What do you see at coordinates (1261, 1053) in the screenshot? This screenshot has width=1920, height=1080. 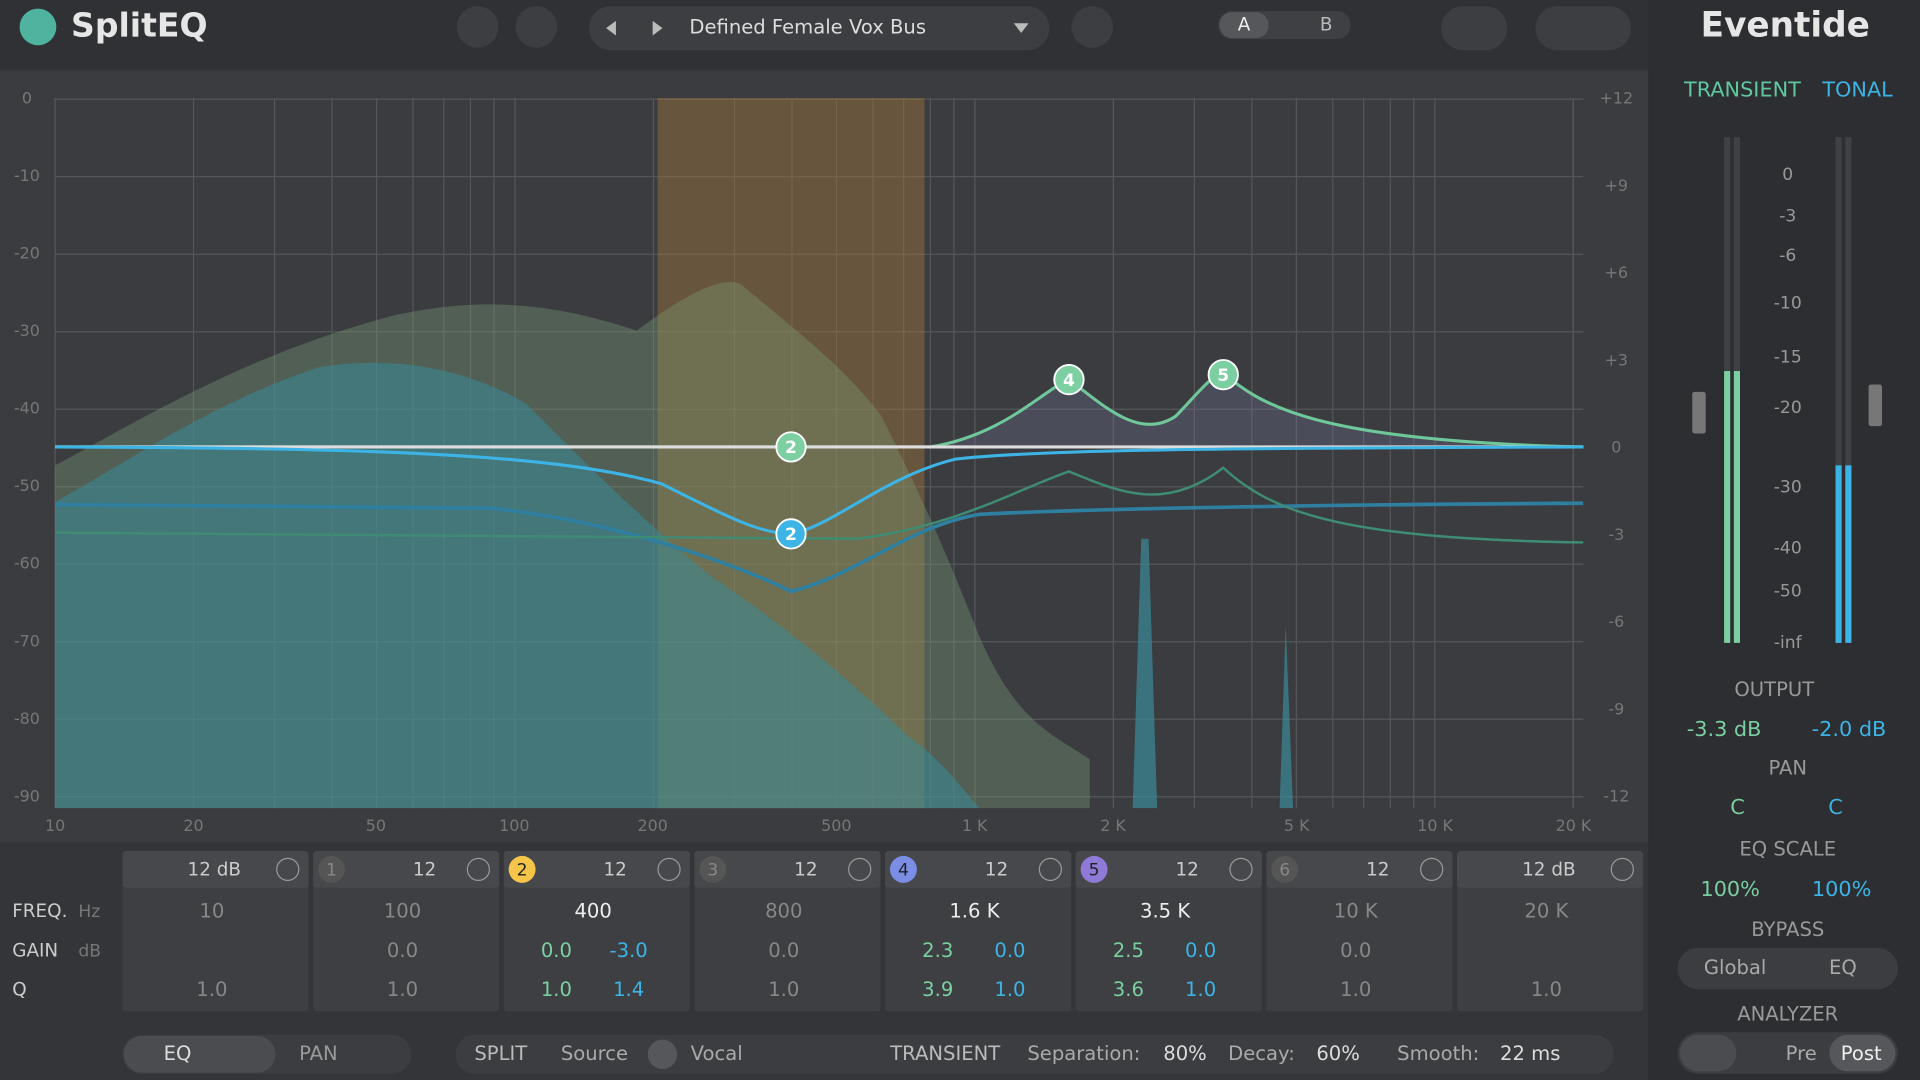 I see `decay-label: Decay:` at bounding box center [1261, 1053].